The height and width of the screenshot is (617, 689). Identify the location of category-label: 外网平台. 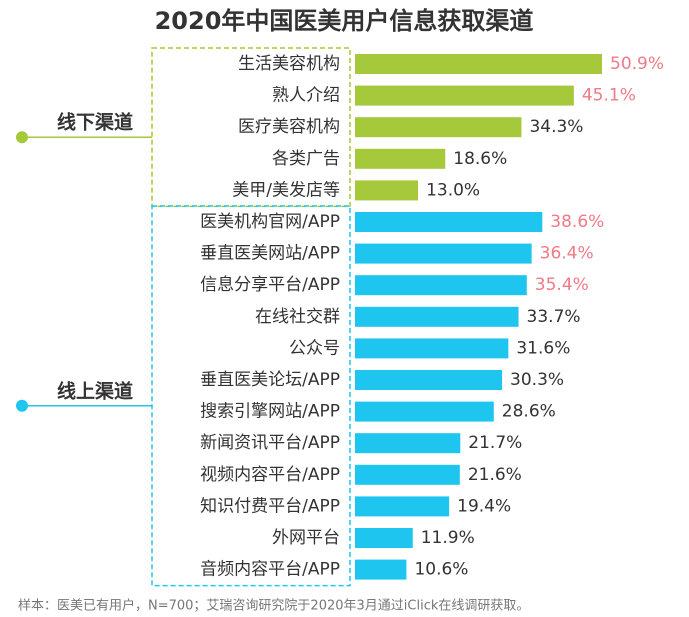
(306, 538).